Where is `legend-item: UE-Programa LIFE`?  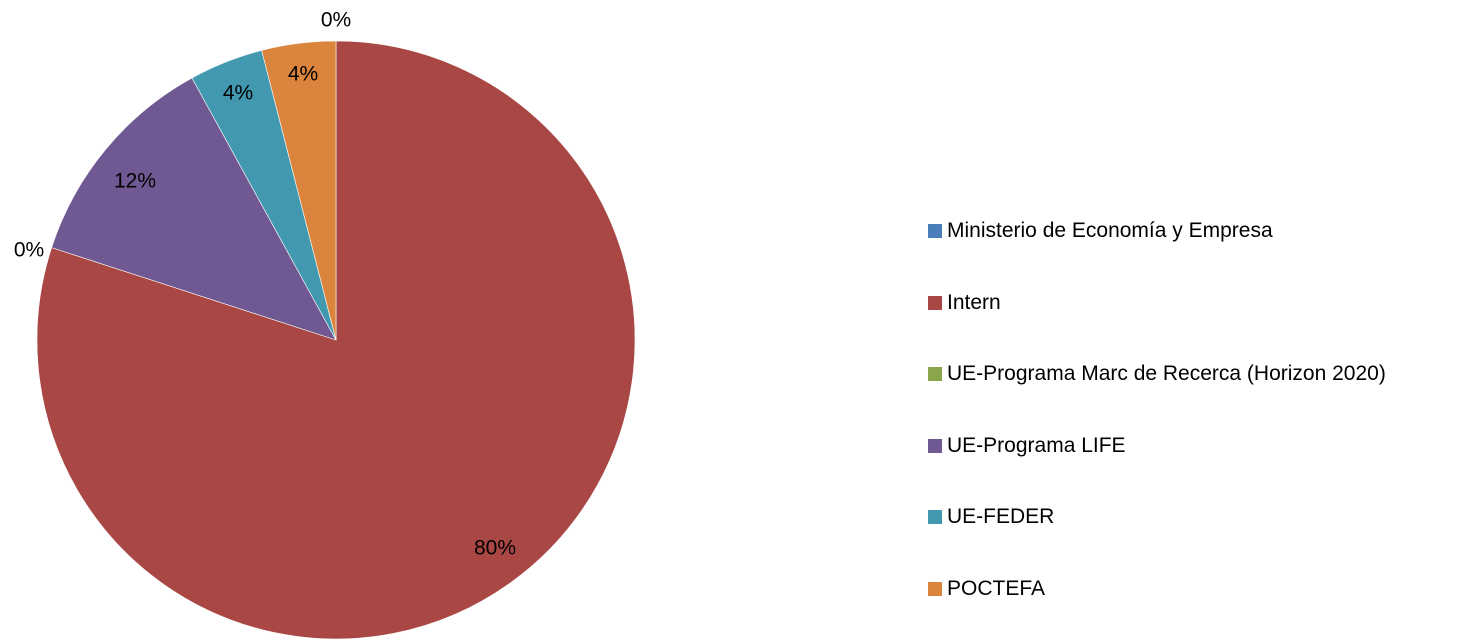
legend-item: UE-Programa LIFE is located at coordinates (1157, 446).